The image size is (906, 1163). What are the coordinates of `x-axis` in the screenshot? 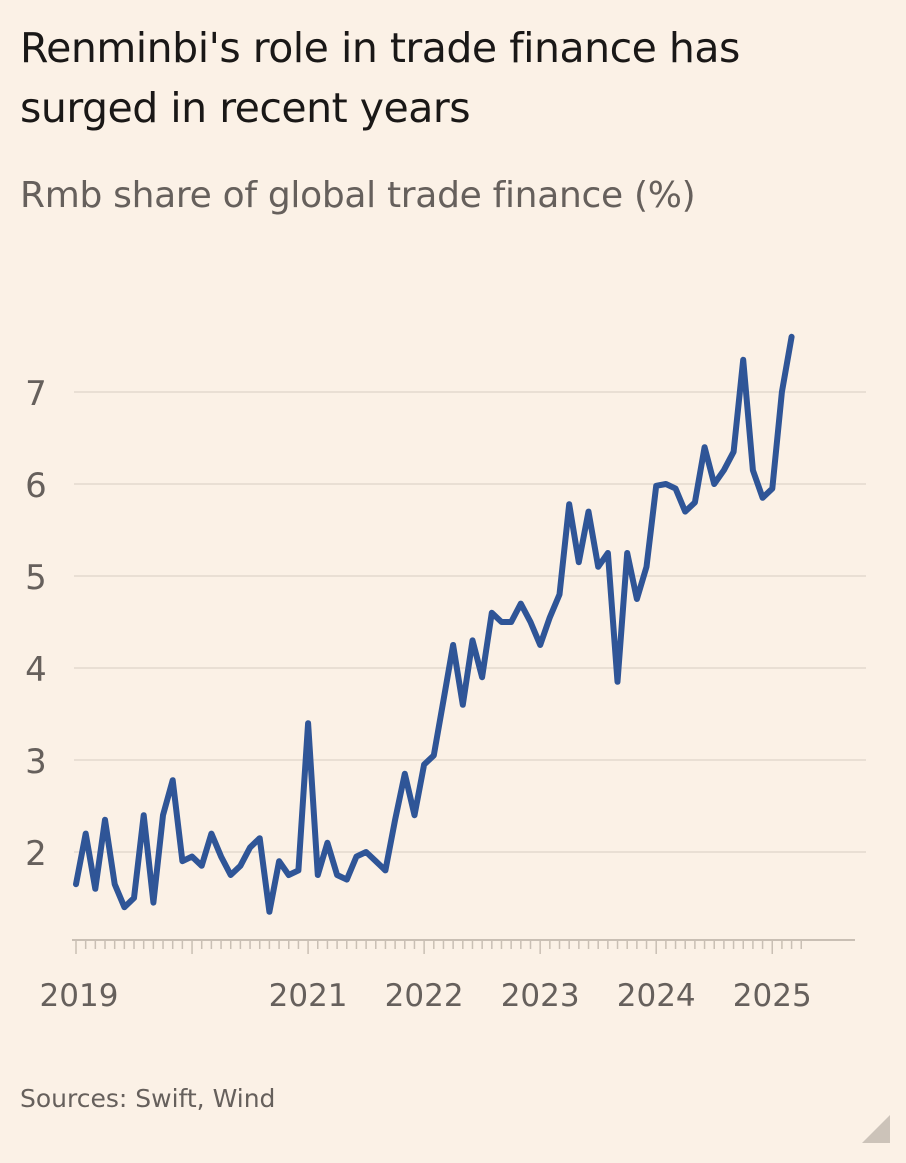 It's located at (463, 946).